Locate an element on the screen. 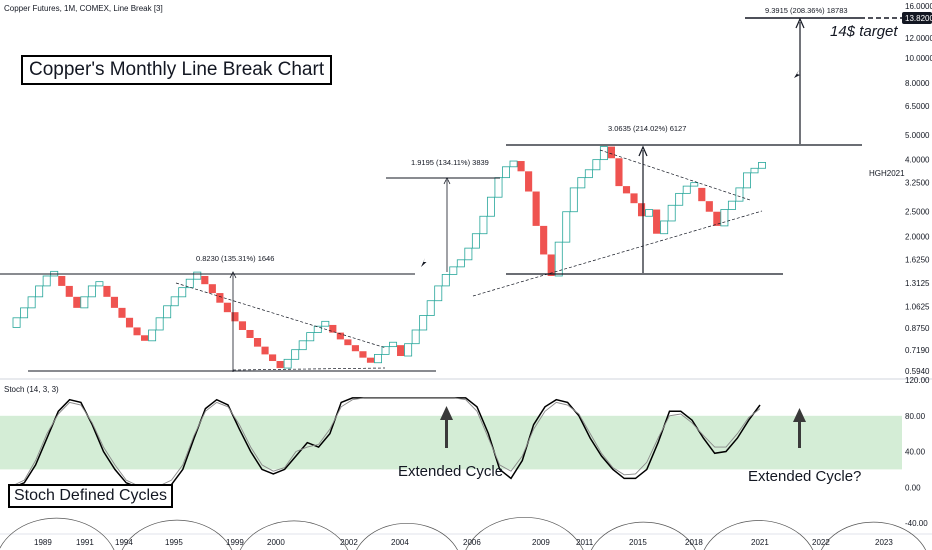 The image size is (932, 550). time-tick-label: 2018 is located at coordinates (694, 542).